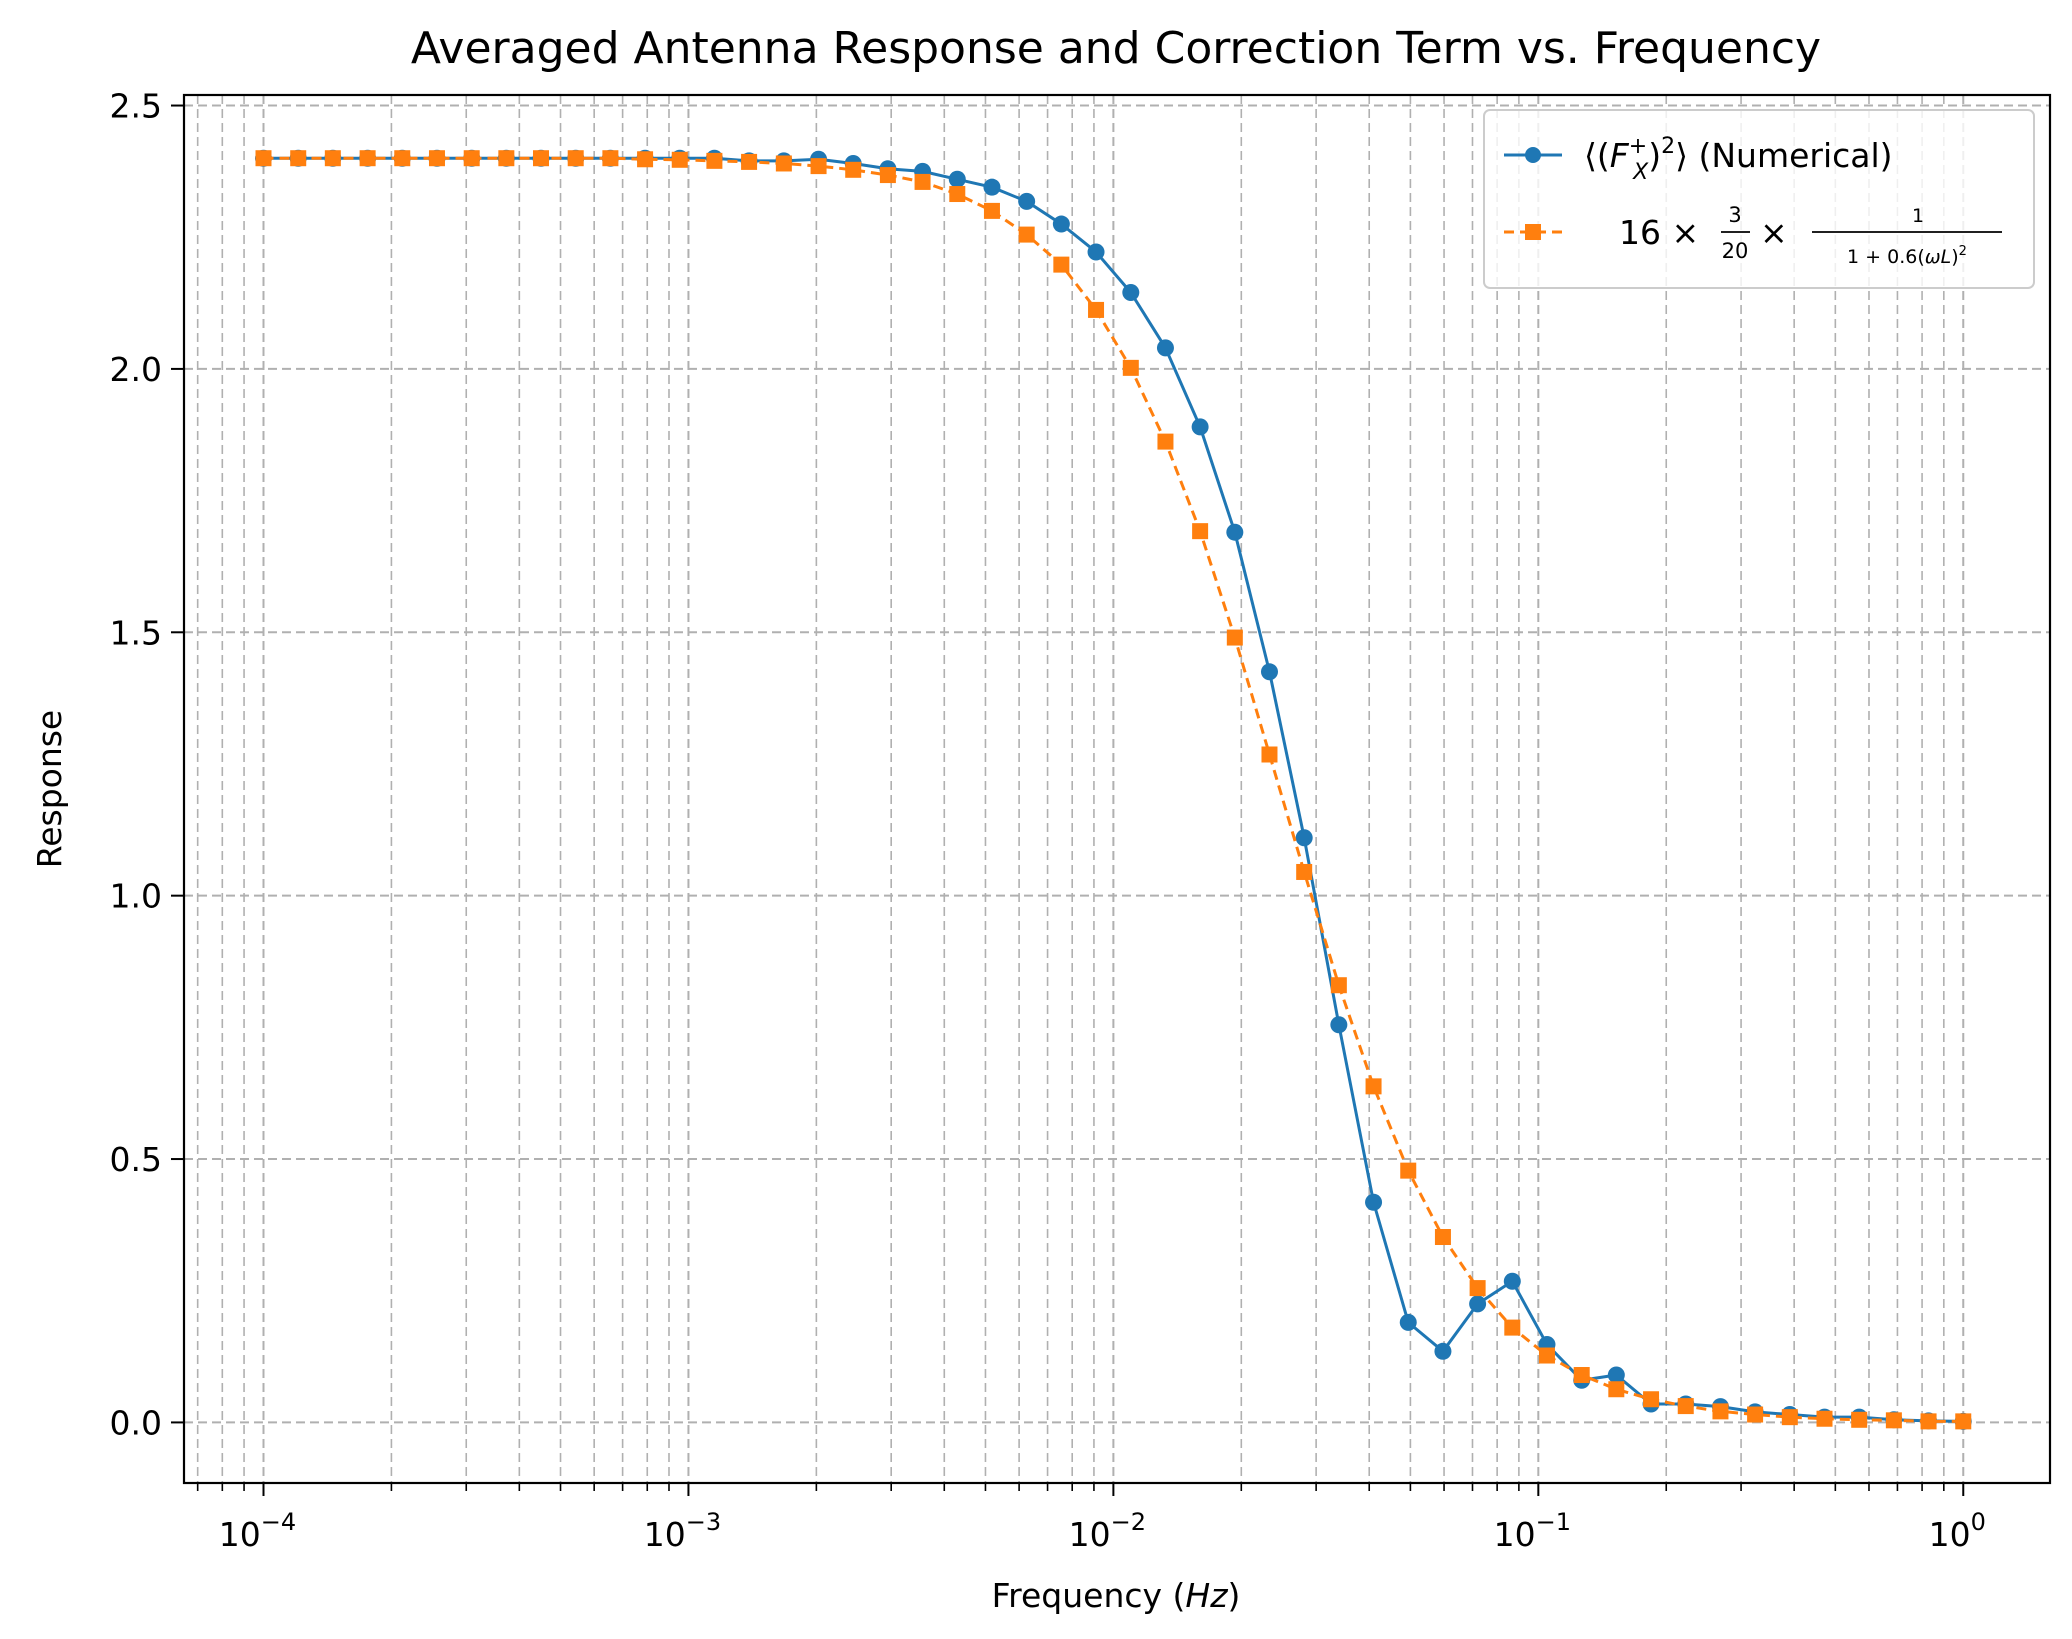 The image size is (2072, 1639). What do you see at coordinates (49, 789) in the screenshot?
I see `y-axis-label: Response` at bounding box center [49, 789].